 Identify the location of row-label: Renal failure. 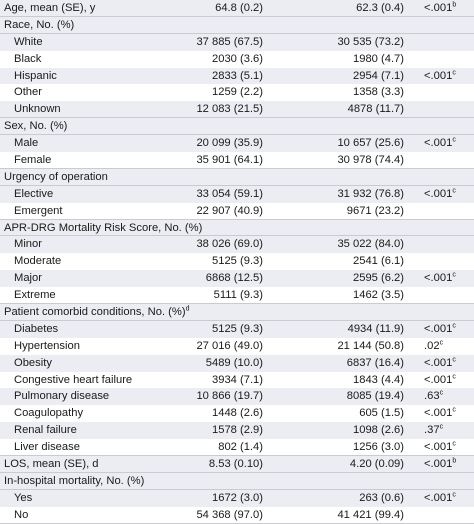
(45, 430).